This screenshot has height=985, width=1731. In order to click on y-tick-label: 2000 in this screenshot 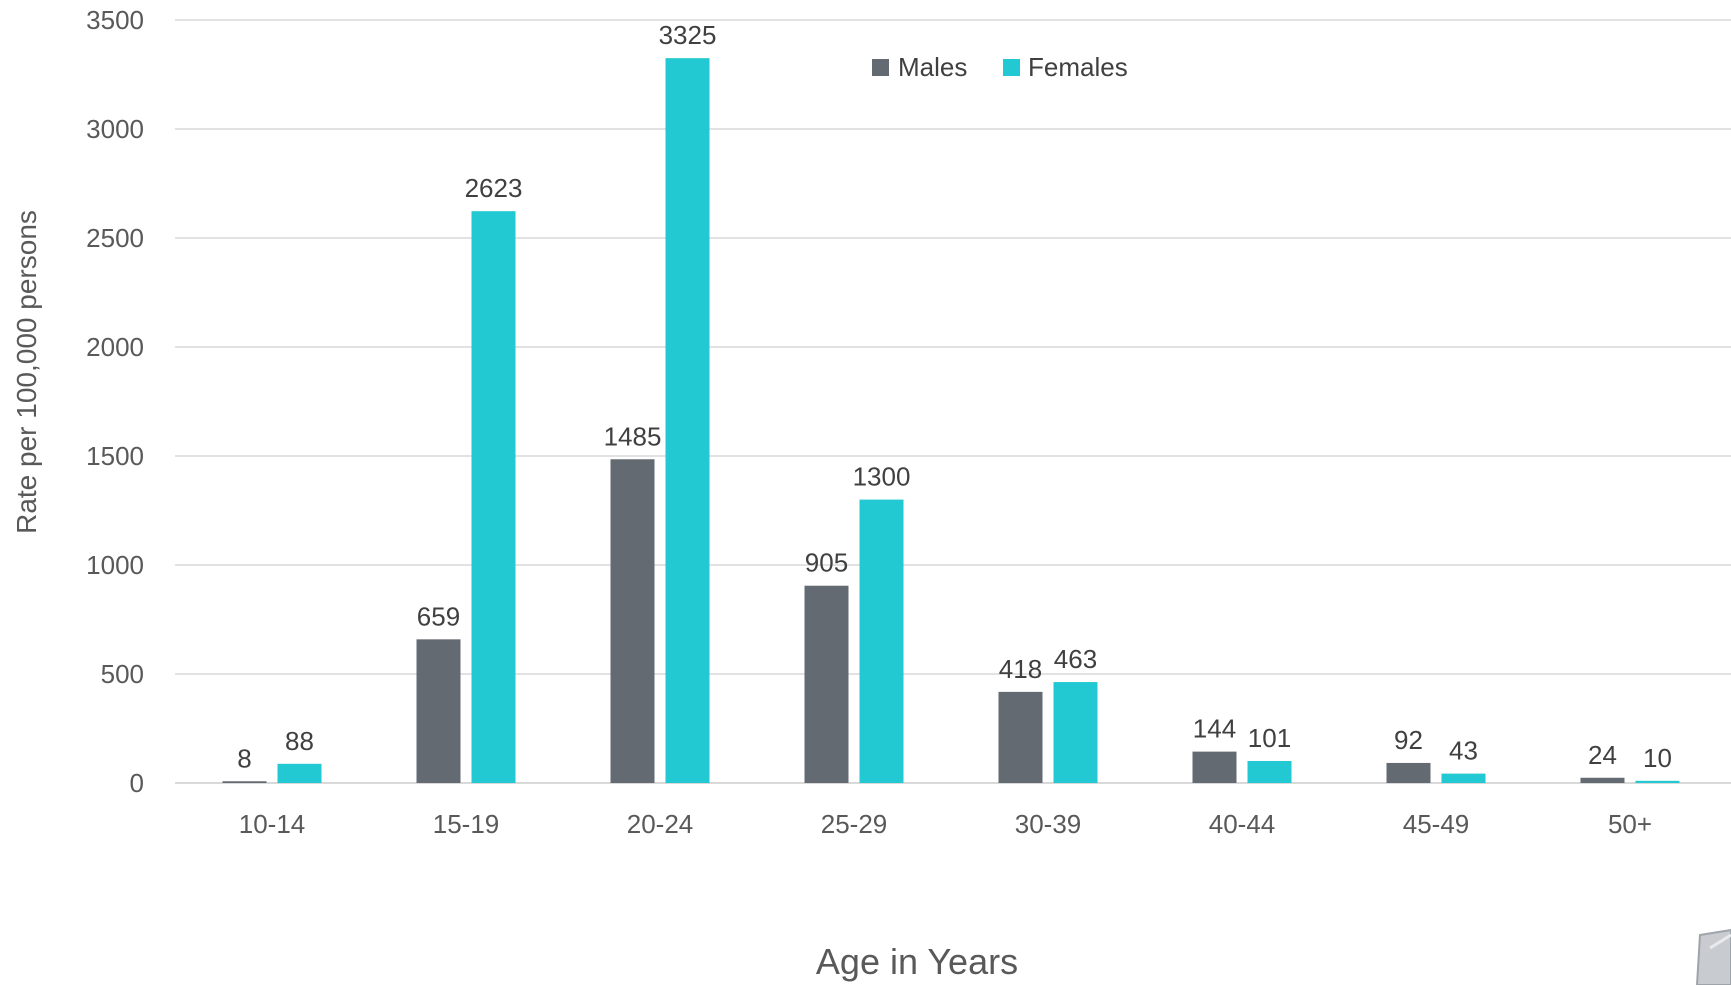, I will do `click(115, 347)`.